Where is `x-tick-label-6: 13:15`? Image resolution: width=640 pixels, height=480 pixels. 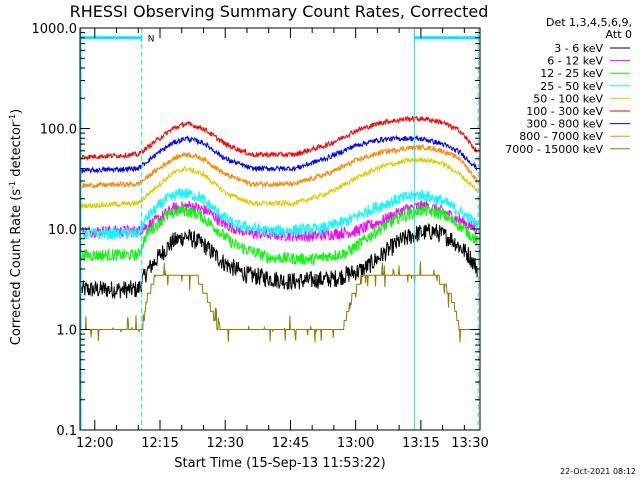 x-tick-label-6: 13:15 is located at coordinates (420, 443).